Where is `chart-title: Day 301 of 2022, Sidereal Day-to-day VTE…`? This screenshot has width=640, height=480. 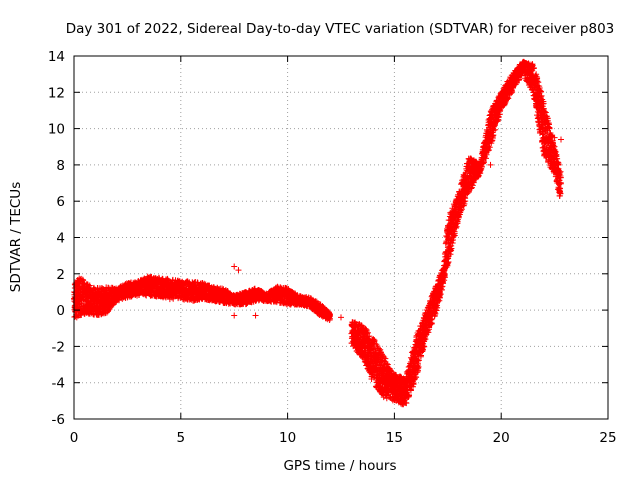
chart-title: Day 301 of 2022, Sidereal Day-to-day VTE… is located at coordinates (340, 29).